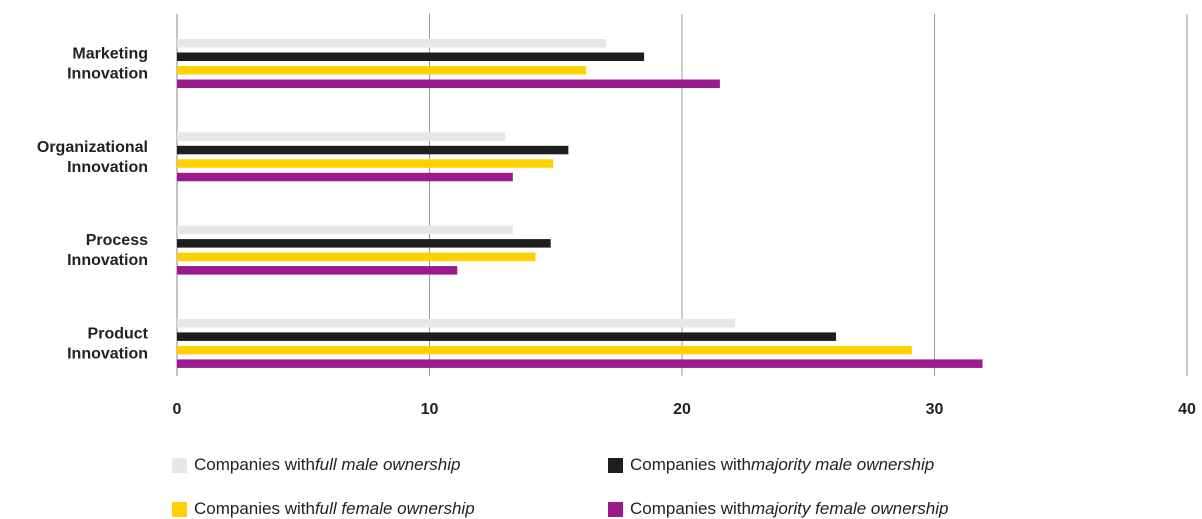 Image resolution: width=1202 pixels, height=519 pixels. Describe the element at coordinates (394, 508) in the screenshot. I see `legend-emphasis: full female ownership` at that location.